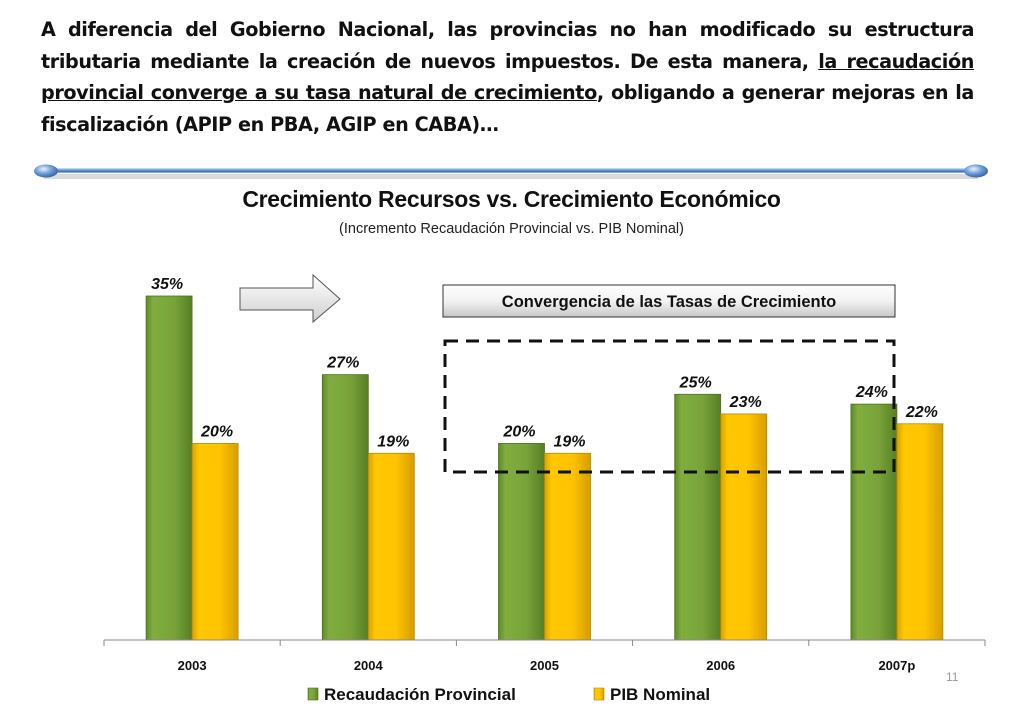 The image size is (1023, 708). Describe the element at coordinates (567, 546) in the screenshot. I see `bar-pib-2005` at that location.